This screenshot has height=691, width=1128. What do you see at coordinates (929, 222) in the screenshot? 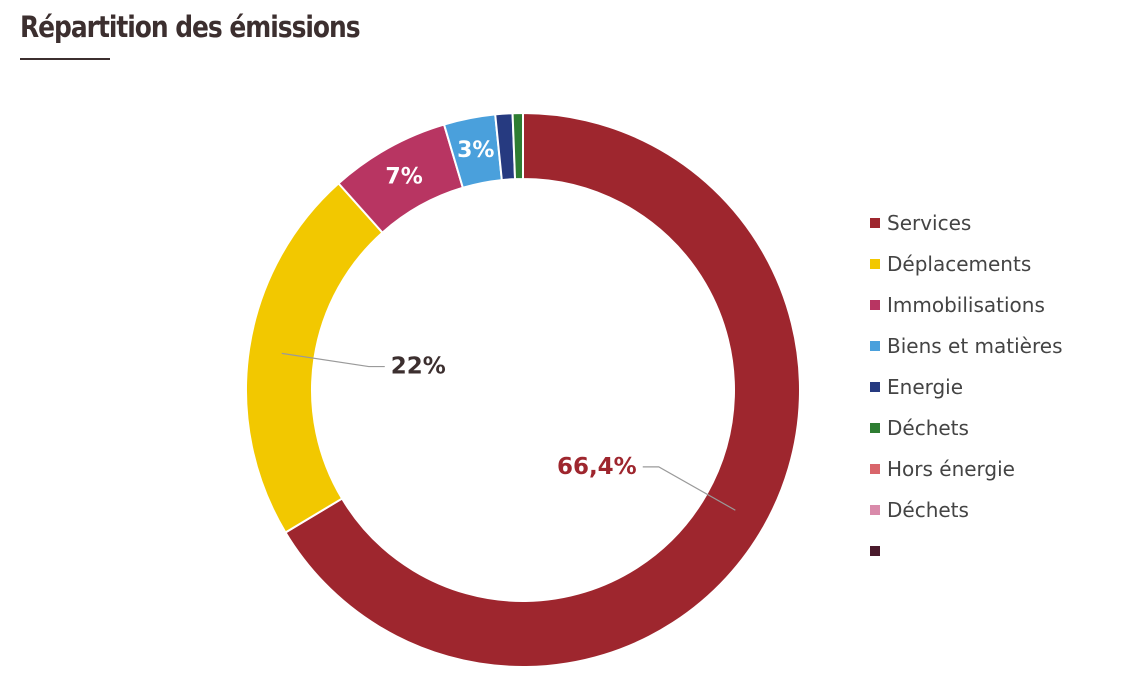
I see `legend-label: Services` at bounding box center [929, 222].